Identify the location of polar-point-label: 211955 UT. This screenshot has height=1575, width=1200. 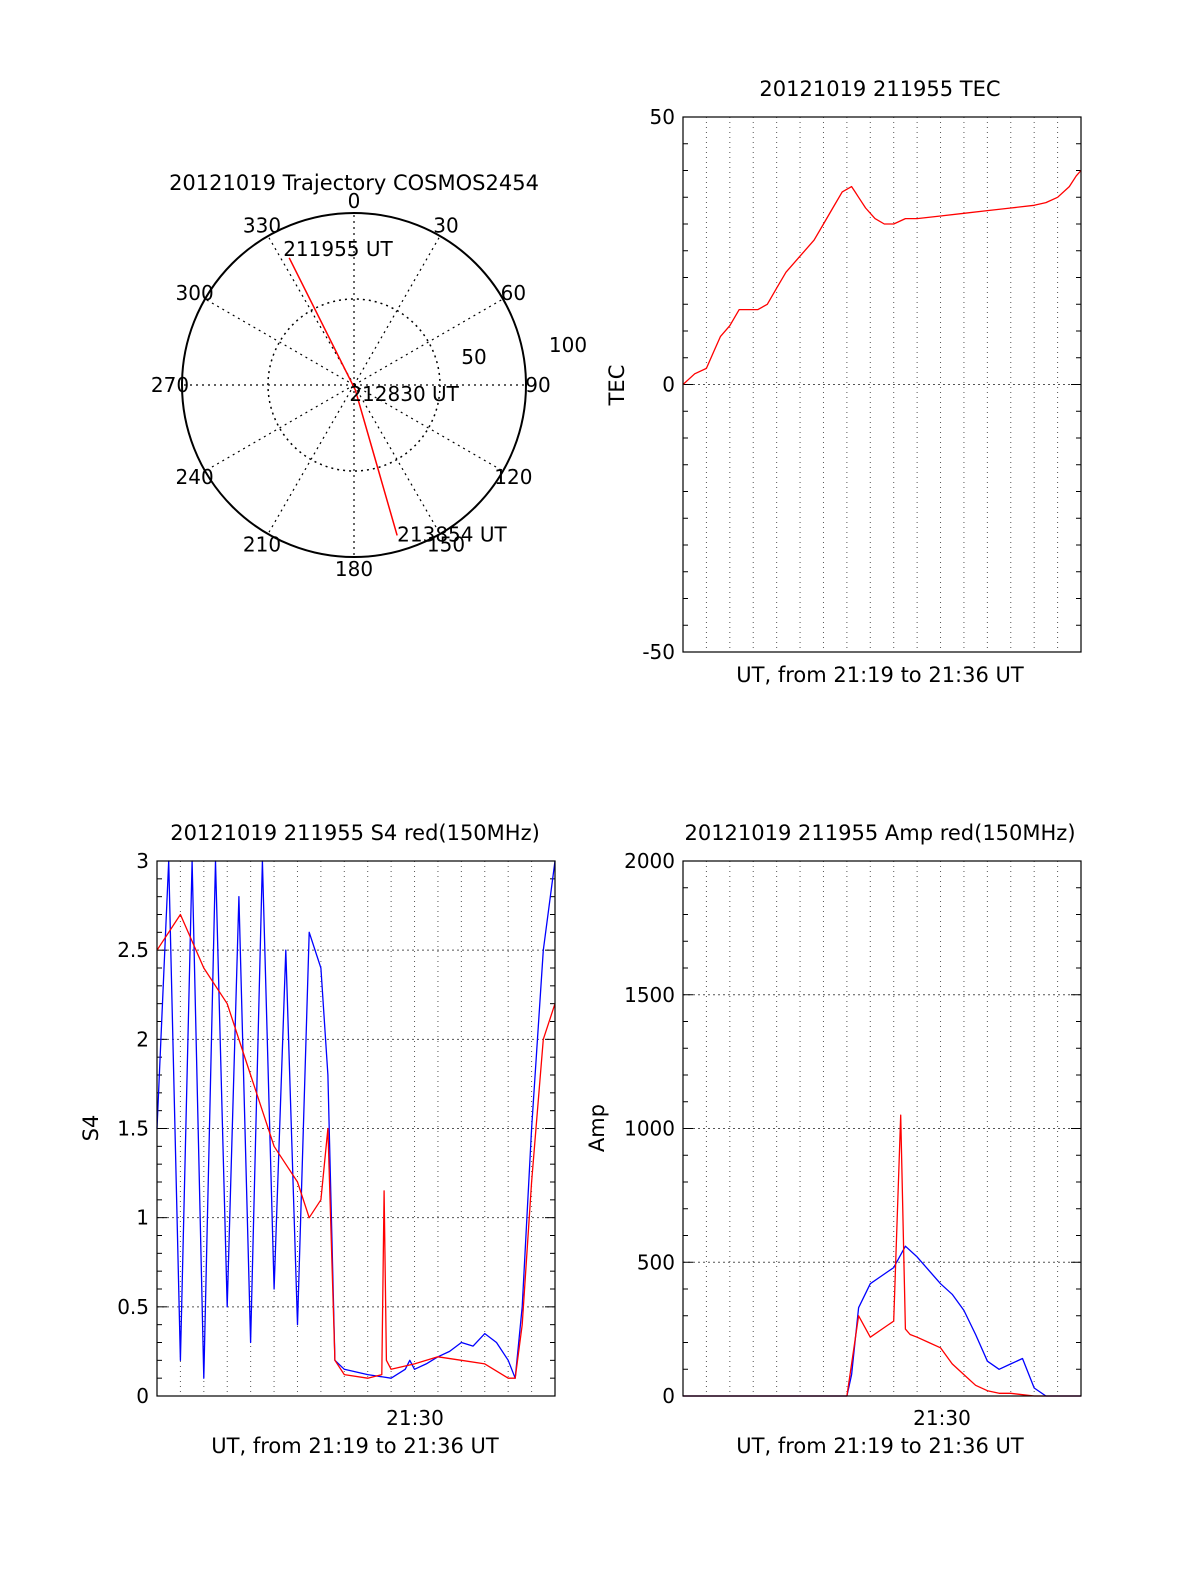
(338, 249).